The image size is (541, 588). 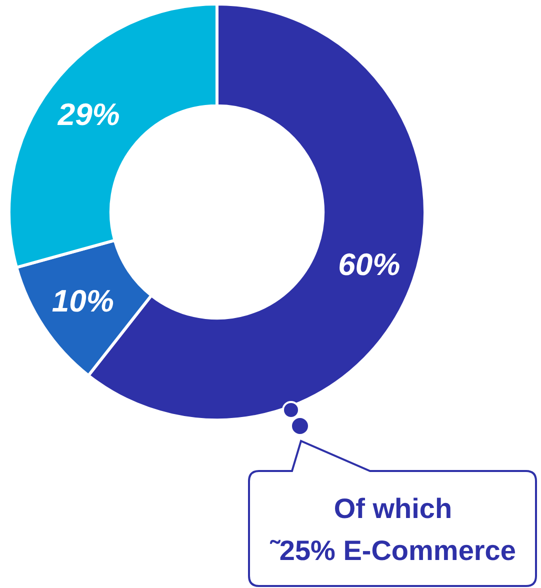 What do you see at coordinates (83, 301) in the screenshot?
I see `data-label: 10%` at bounding box center [83, 301].